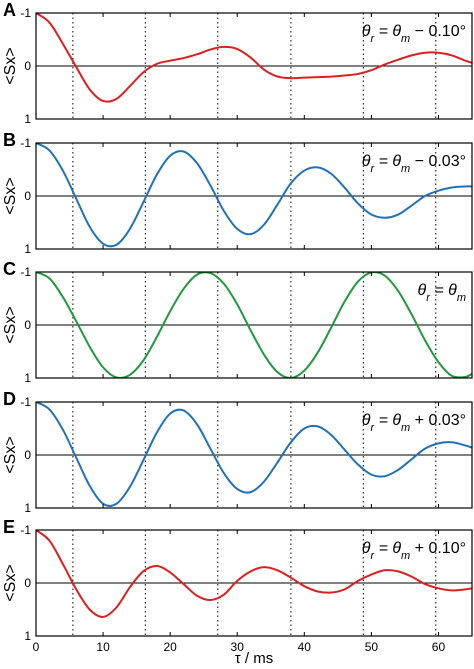  I want to click on xtick-label: 50, so click(372, 647).